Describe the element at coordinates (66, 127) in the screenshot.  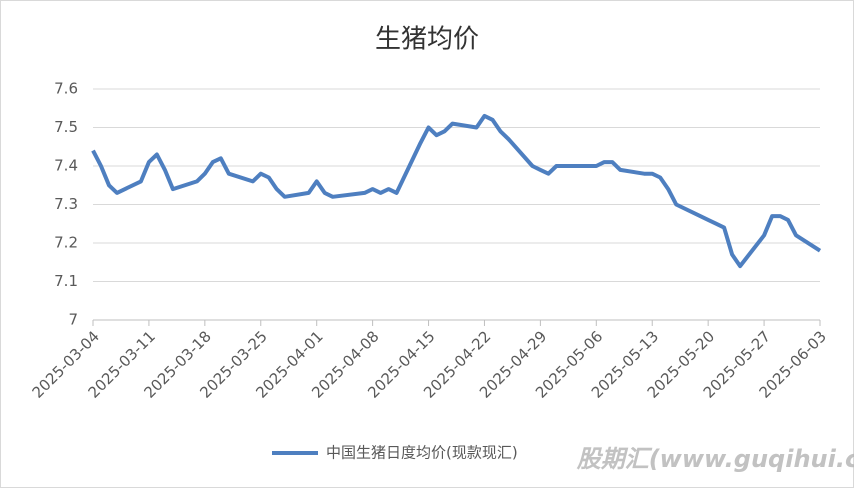
I see `y-tick-label: 7.5` at that location.